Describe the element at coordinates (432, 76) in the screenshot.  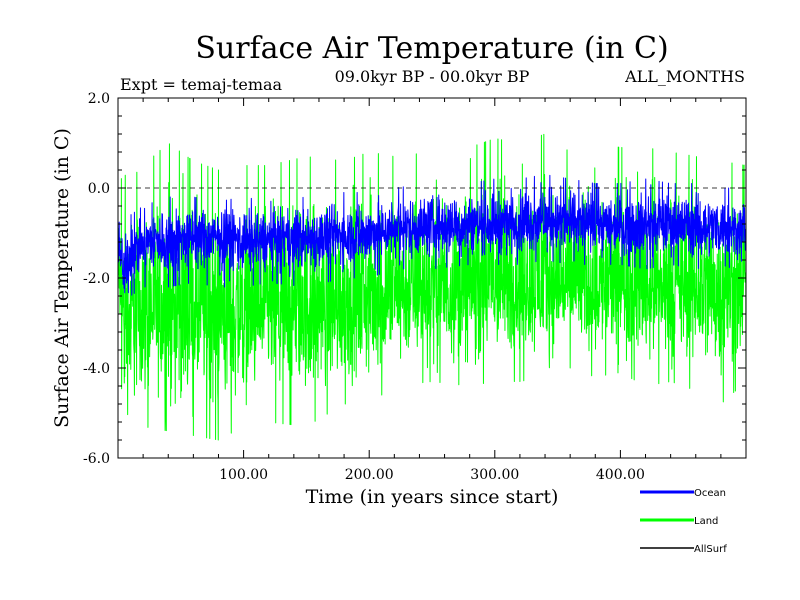
I see `chart-subtitle: 09.0kyr BP - 00.0kyr BP` at that location.